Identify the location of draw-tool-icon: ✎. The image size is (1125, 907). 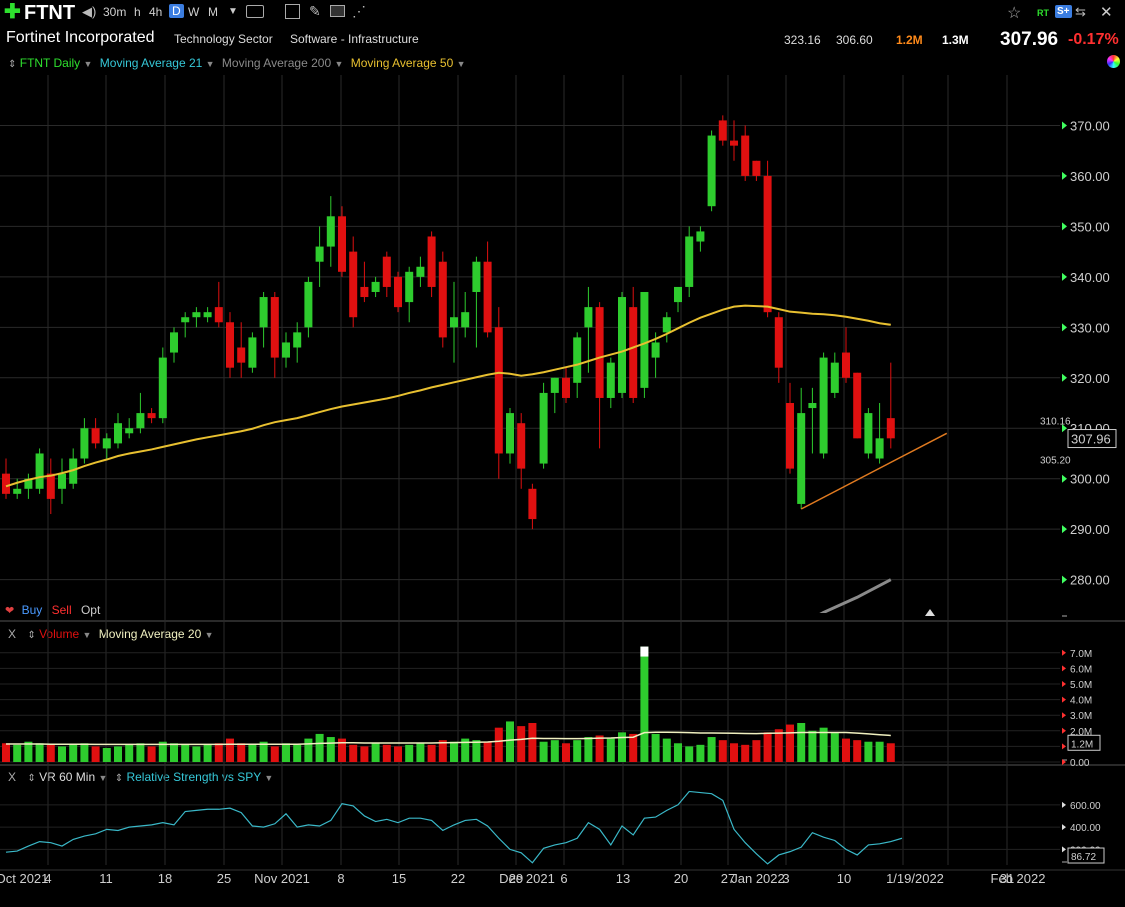
(315, 11).